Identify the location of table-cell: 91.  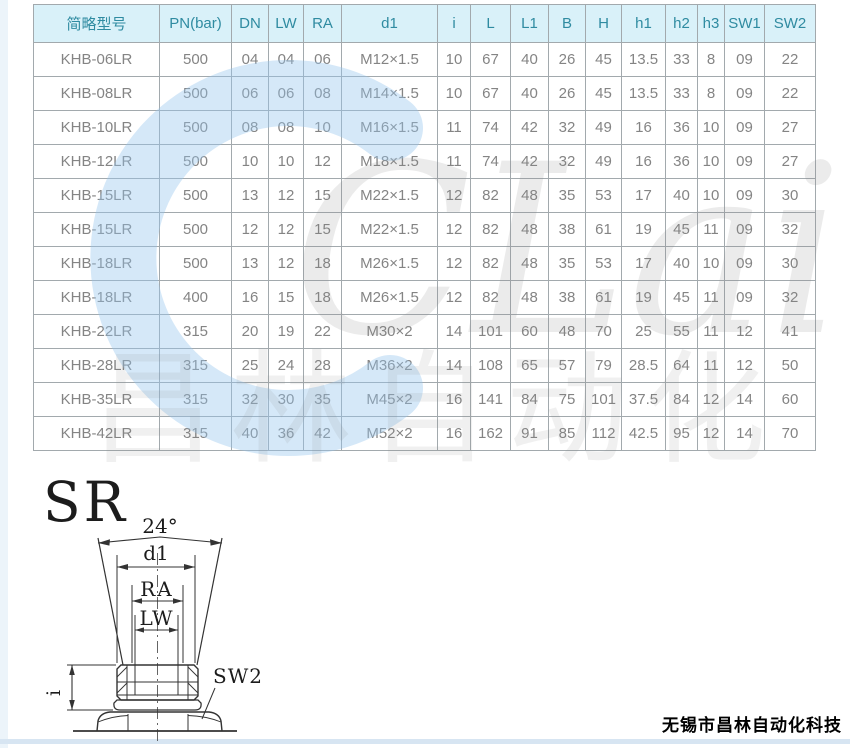
(529, 433).